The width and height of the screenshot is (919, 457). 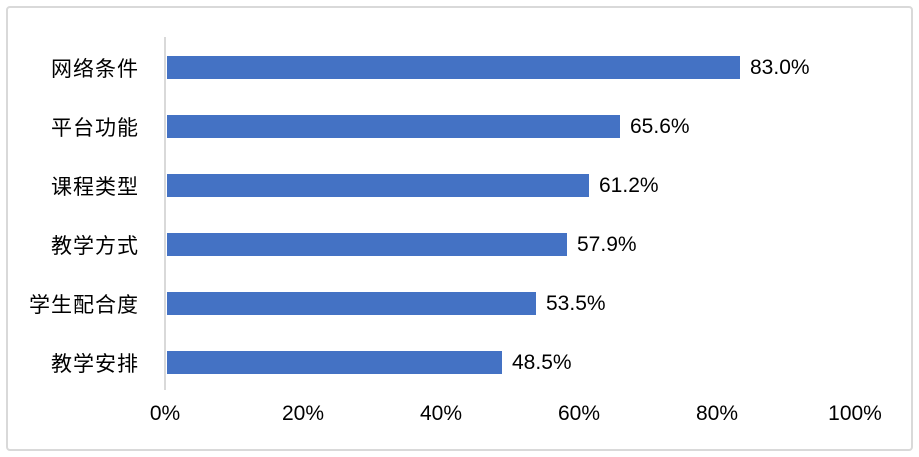 What do you see at coordinates (855, 413) in the screenshot?
I see `x-axis-tick-label: 100%` at bounding box center [855, 413].